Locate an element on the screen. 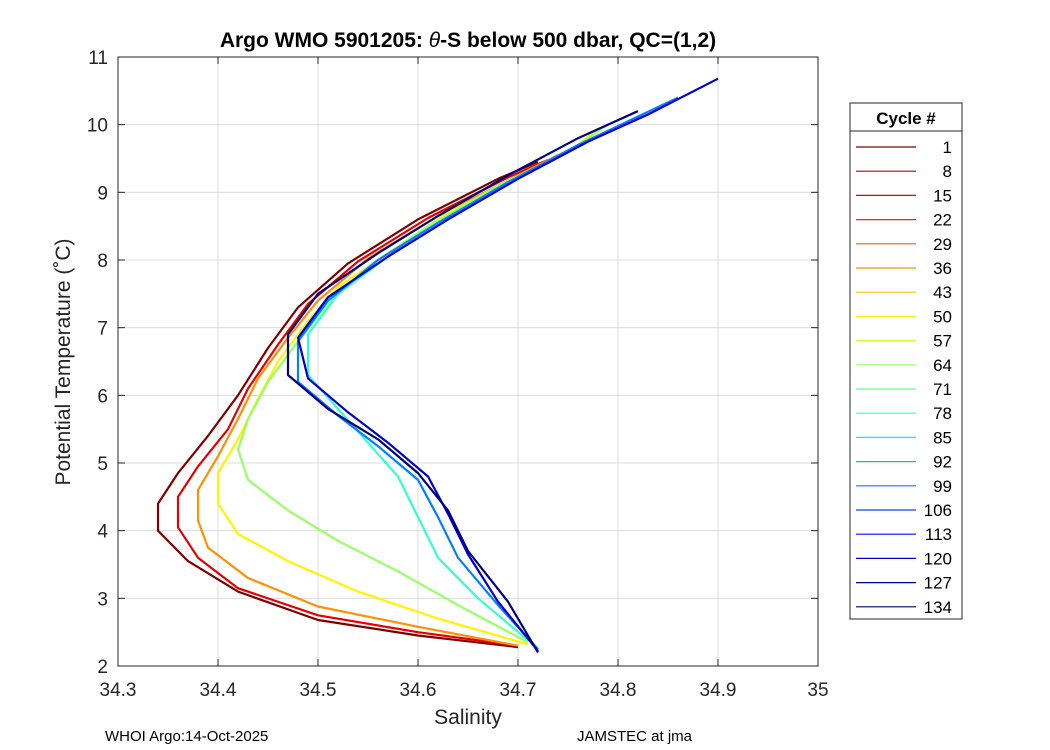  legend-label-cycle-22: 22 is located at coordinates (942, 220).